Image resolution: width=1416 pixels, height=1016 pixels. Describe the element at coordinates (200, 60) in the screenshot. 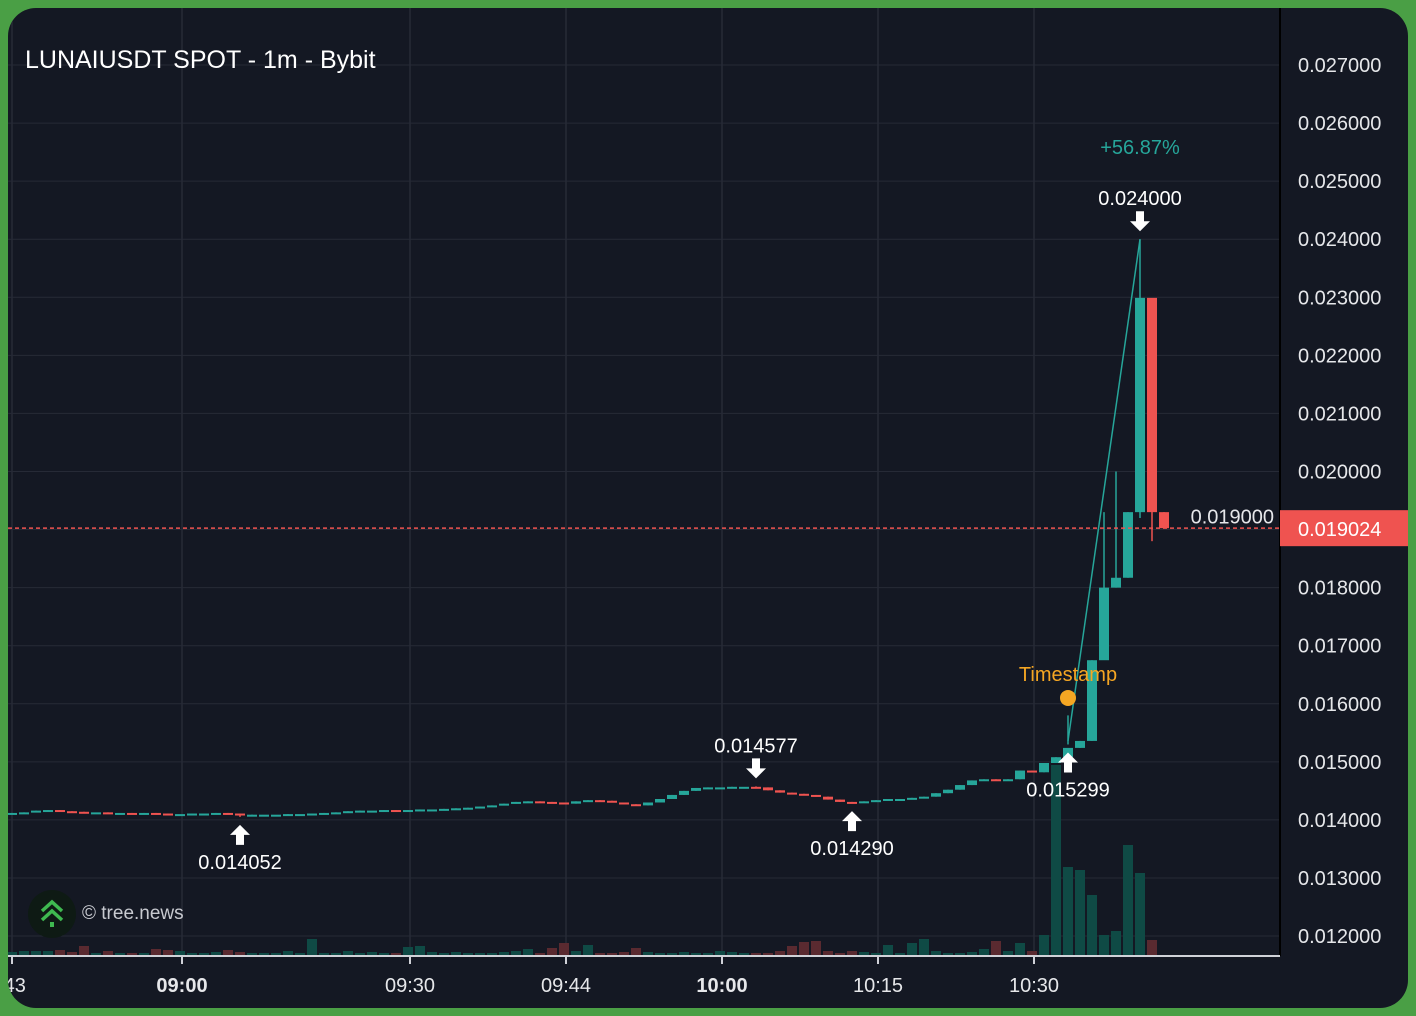

I see `chart-title: LUNAIUSDT SPOT - 1m - Bybit` at that location.